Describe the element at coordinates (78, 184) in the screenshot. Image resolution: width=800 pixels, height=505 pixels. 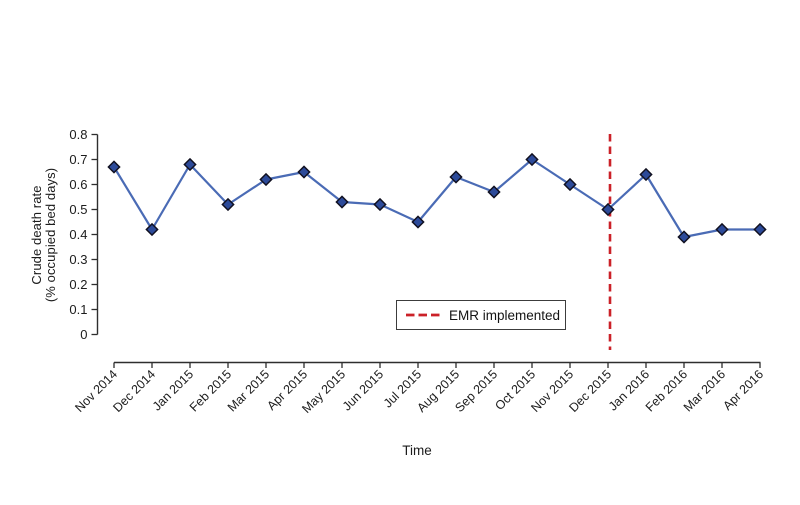
I see `y-tick-label: 0.6` at that location.